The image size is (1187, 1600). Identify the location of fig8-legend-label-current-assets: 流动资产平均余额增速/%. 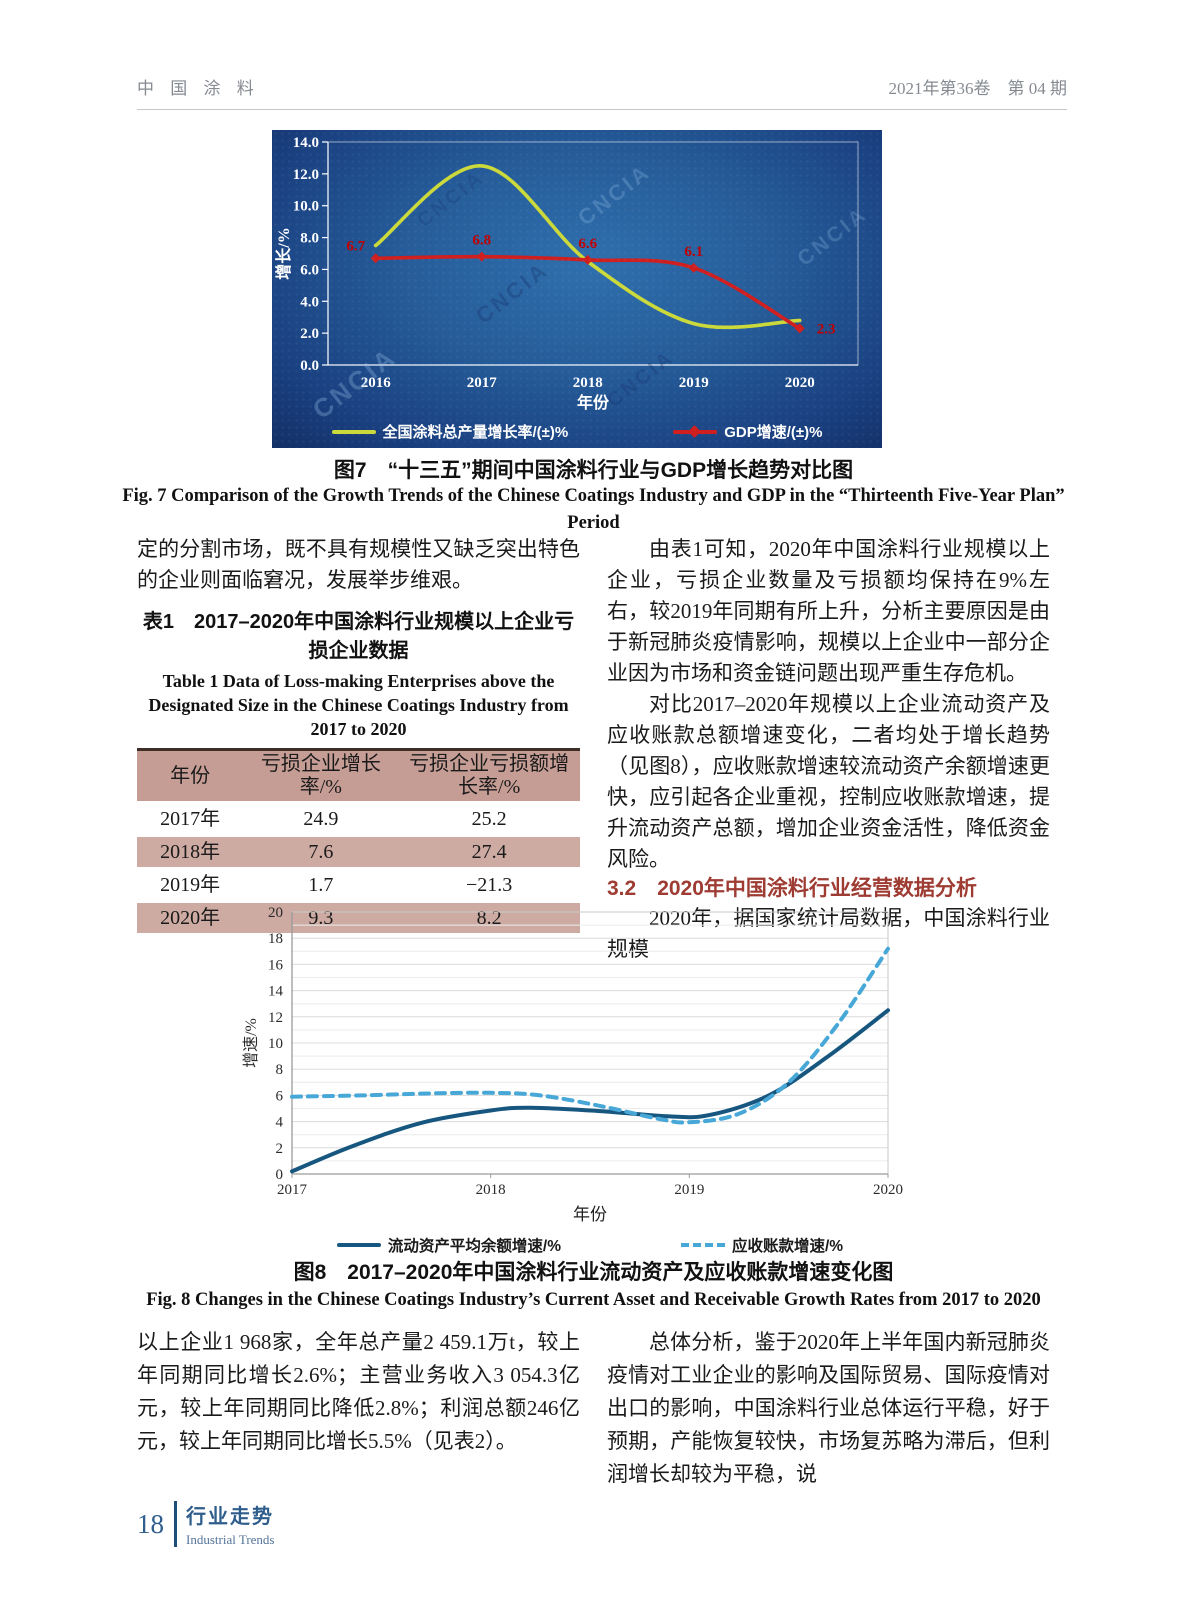
(474, 1246).